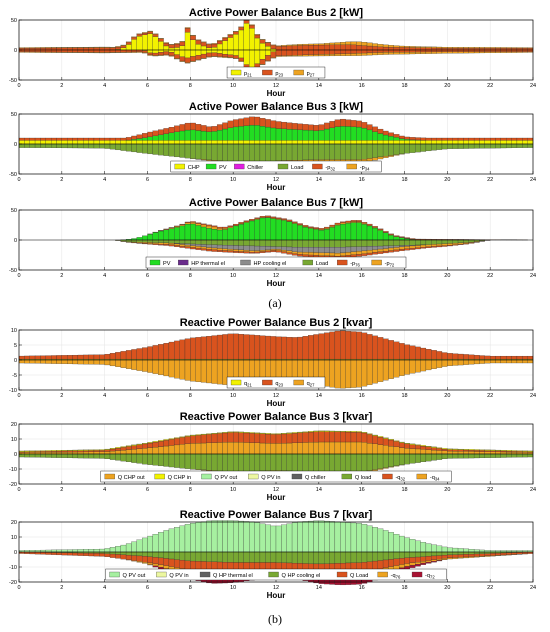  What do you see at coordinates (404, 180) in the screenshot?
I see `x-tick-label: 18` at bounding box center [404, 180].